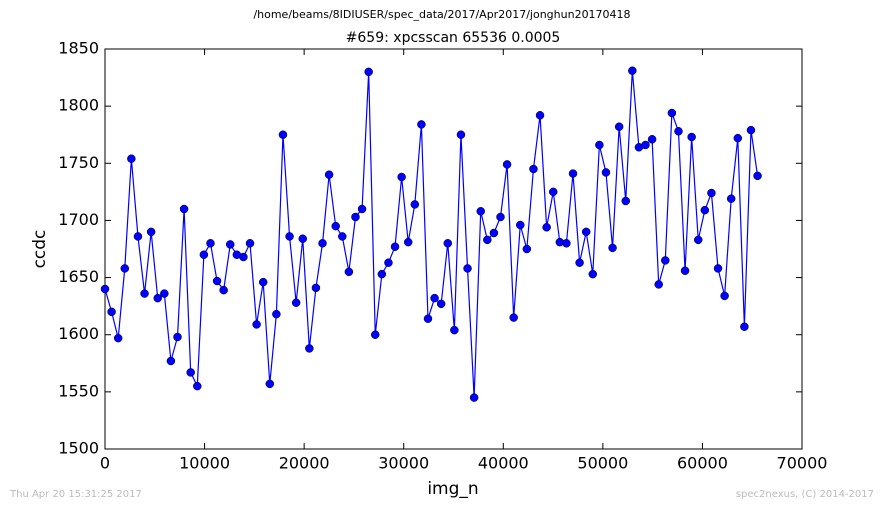 This screenshot has width=884, height=509. Describe the element at coordinates (204, 463) in the screenshot. I see `x-tick-label: 10000` at that location.